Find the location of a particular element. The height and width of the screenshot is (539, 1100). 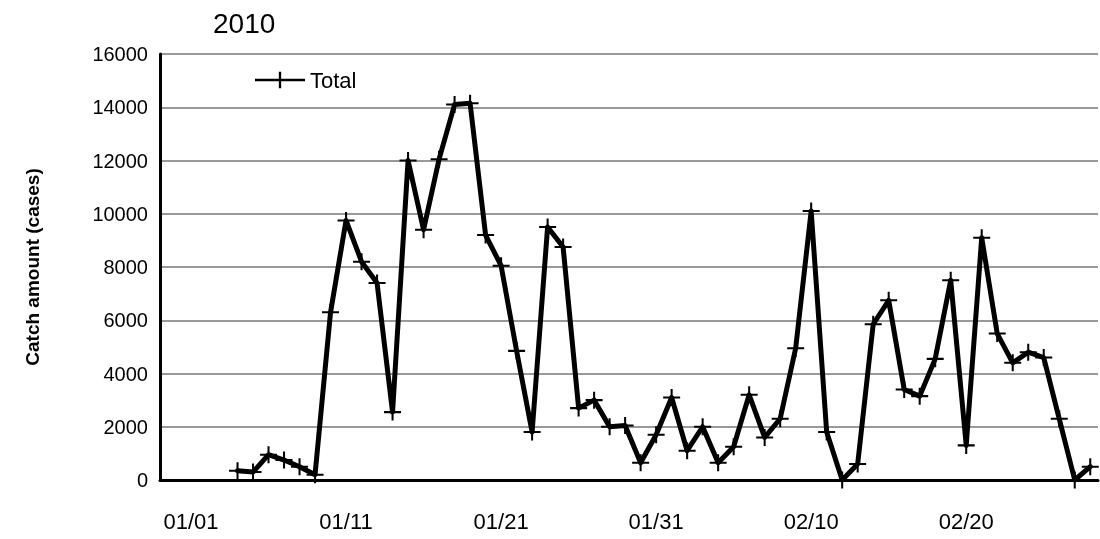

x-tick-label: 02/20 is located at coordinates (966, 521).